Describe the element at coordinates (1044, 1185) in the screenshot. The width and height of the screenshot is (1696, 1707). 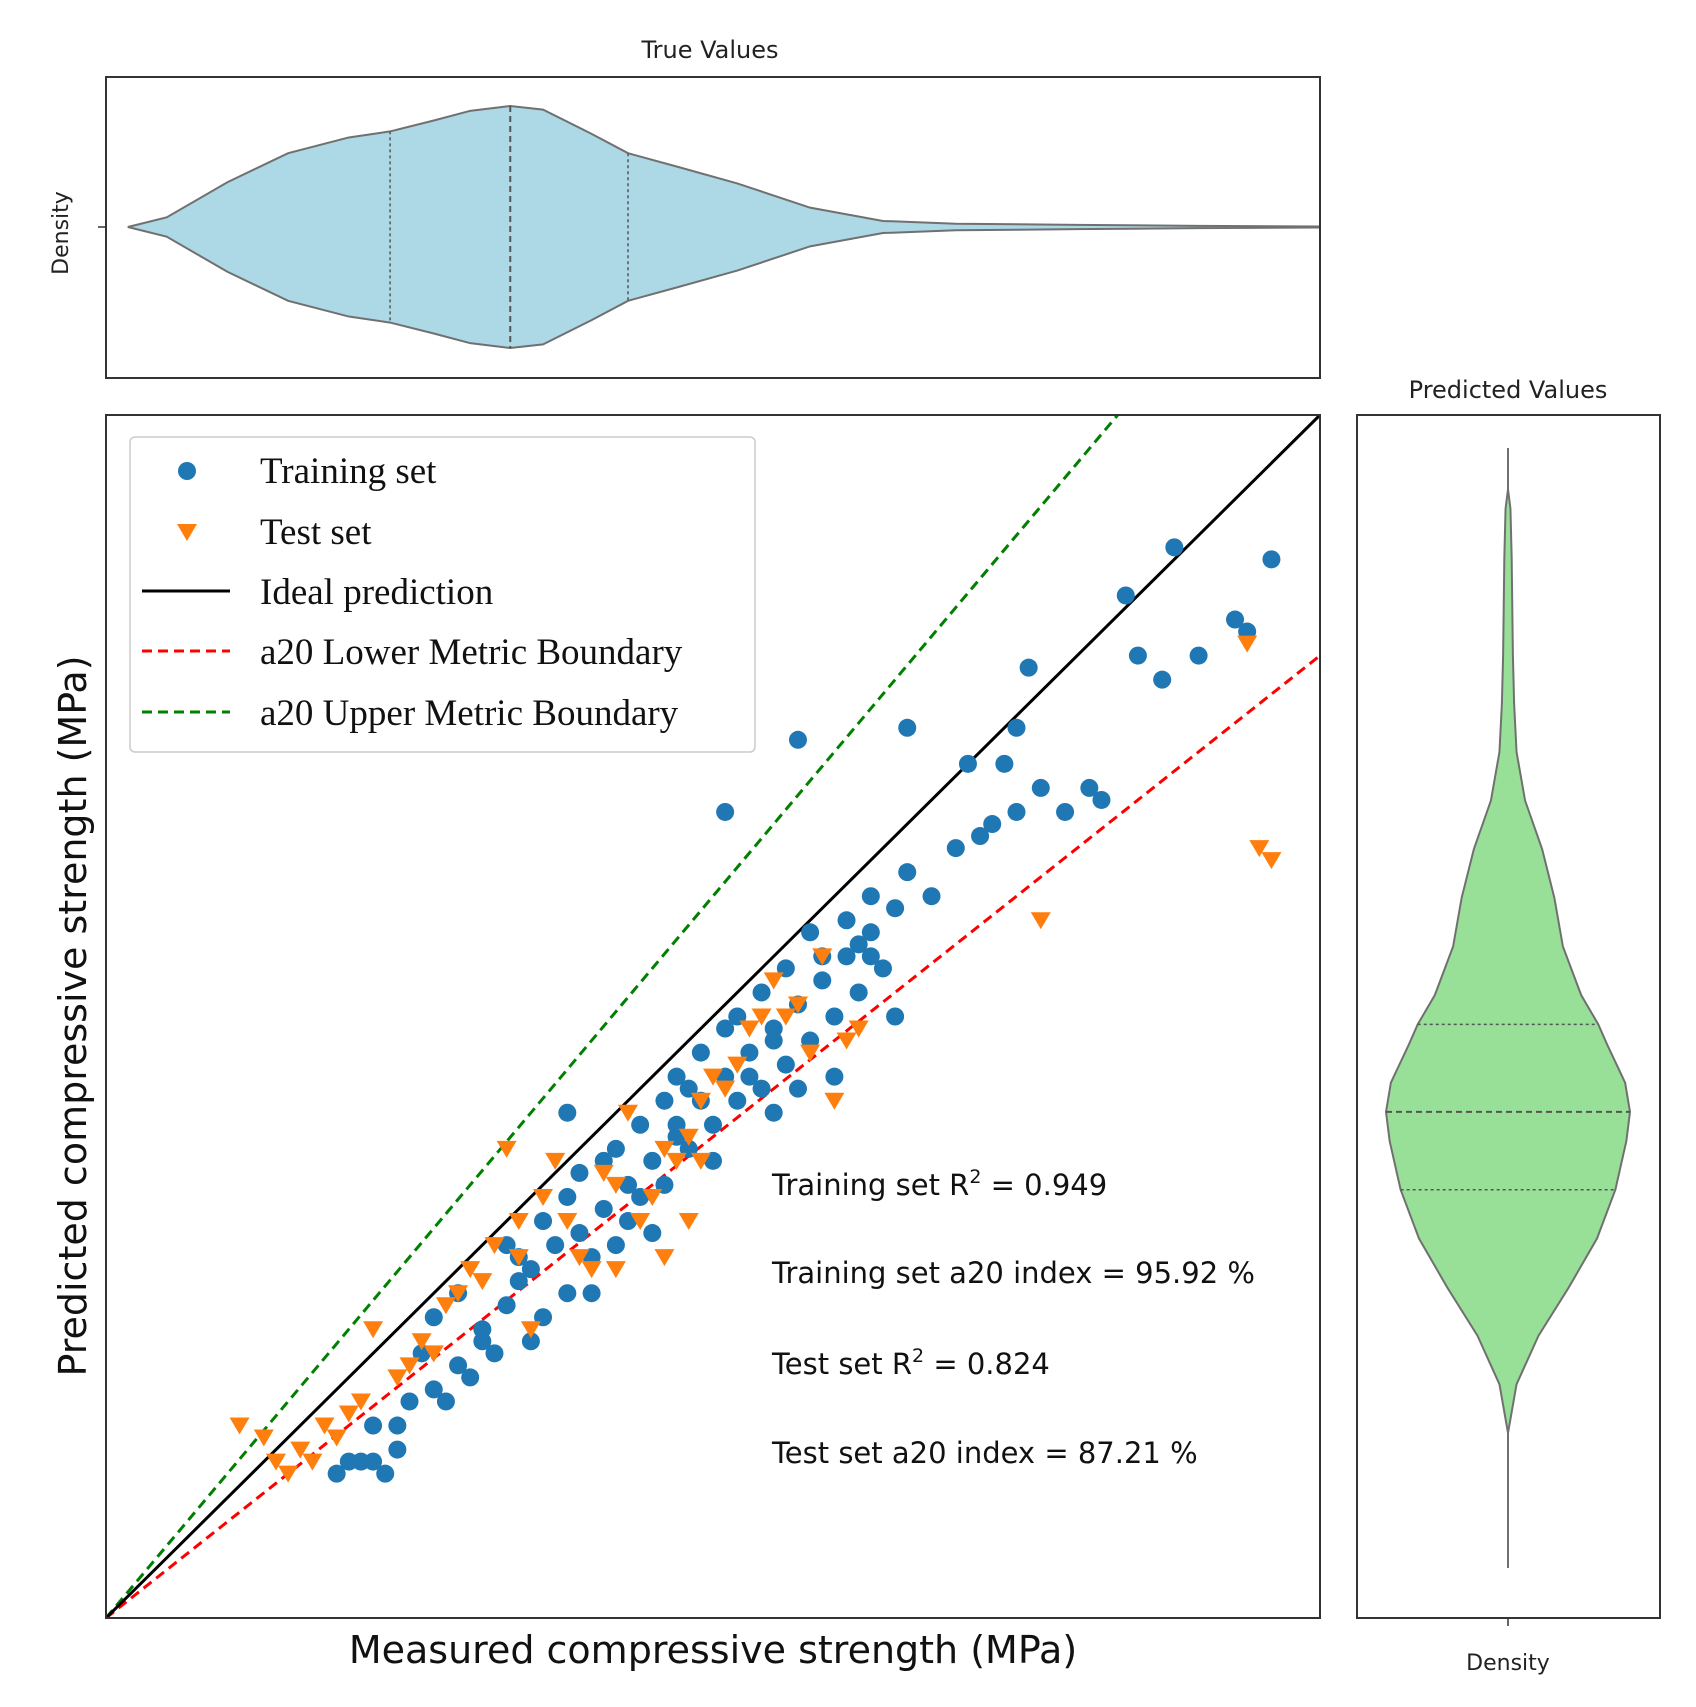
I see `train-r2-value: = 0.949` at that location.